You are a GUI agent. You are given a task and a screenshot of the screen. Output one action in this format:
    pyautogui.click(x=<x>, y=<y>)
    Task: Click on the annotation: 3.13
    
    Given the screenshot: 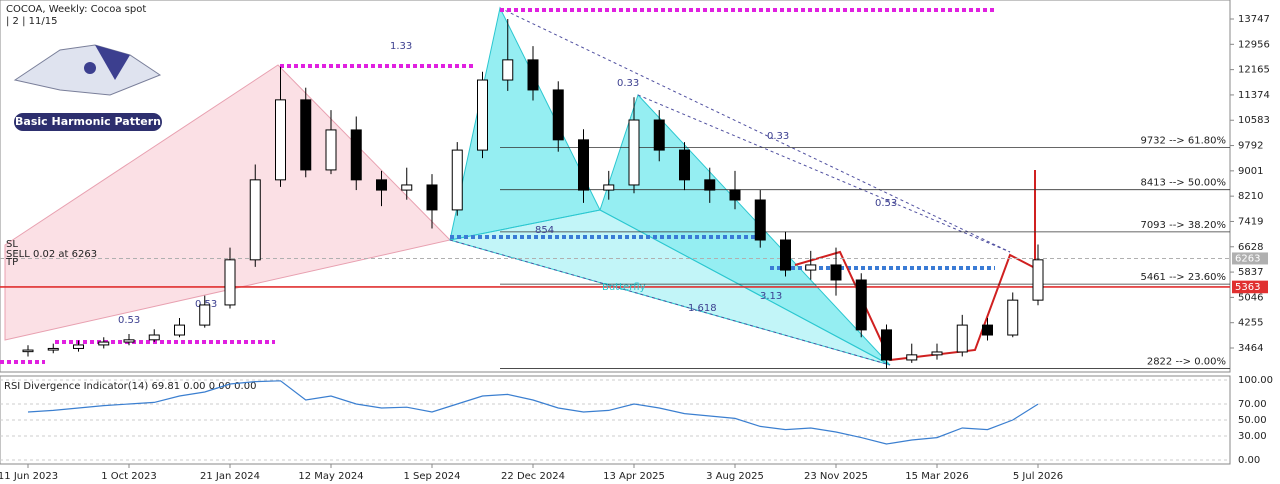 What is the action you would take?
    pyautogui.click(x=771, y=296)
    